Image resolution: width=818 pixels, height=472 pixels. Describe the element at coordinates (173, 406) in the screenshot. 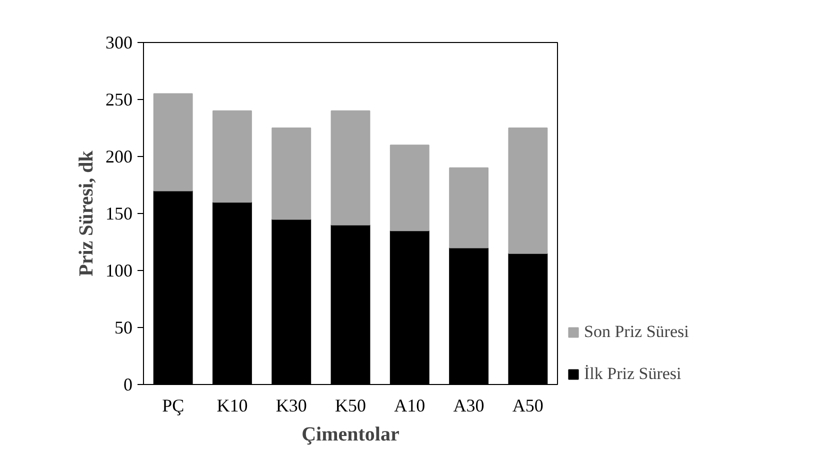

I see `x-tick-label: PÇ` at that location.